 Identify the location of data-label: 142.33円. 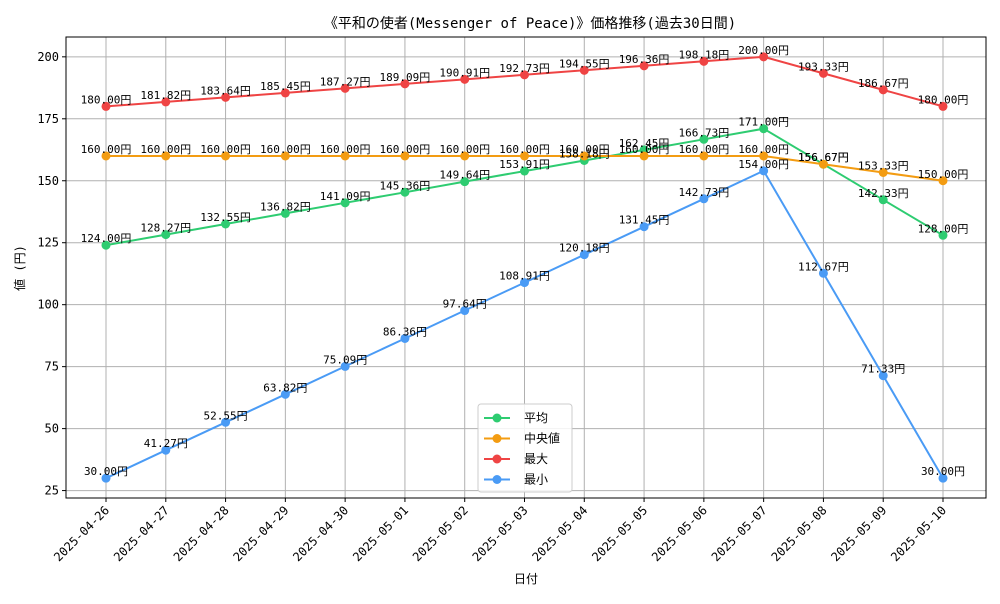
(883, 193).